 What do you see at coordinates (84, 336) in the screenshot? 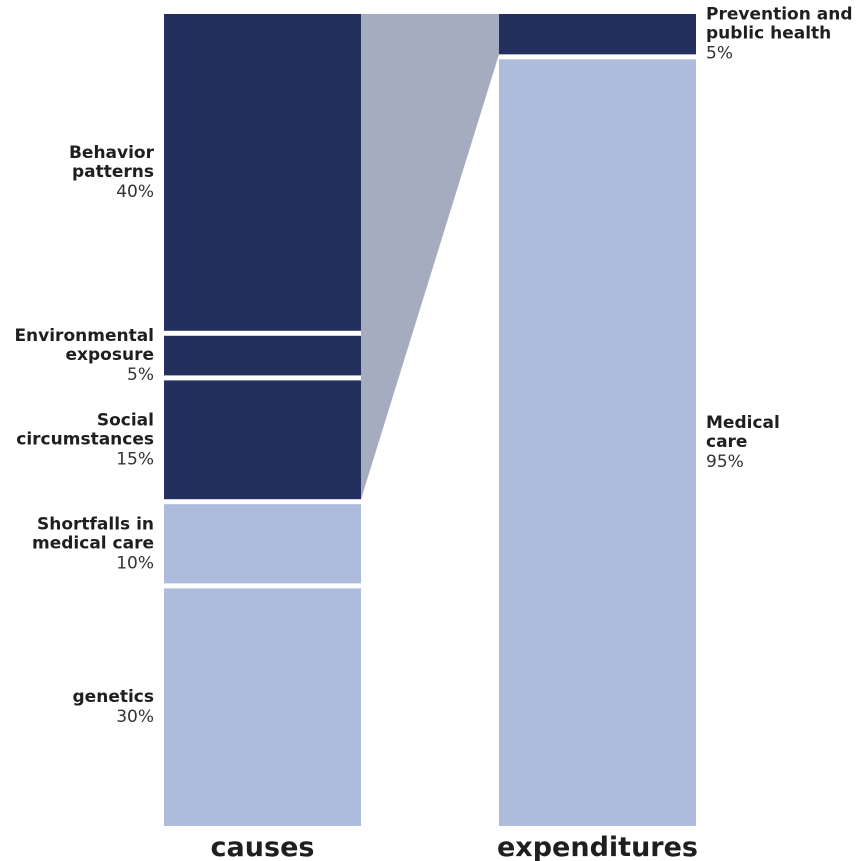
I see `causes-label-environmental-exposure-line-1: Environmental` at bounding box center [84, 336].